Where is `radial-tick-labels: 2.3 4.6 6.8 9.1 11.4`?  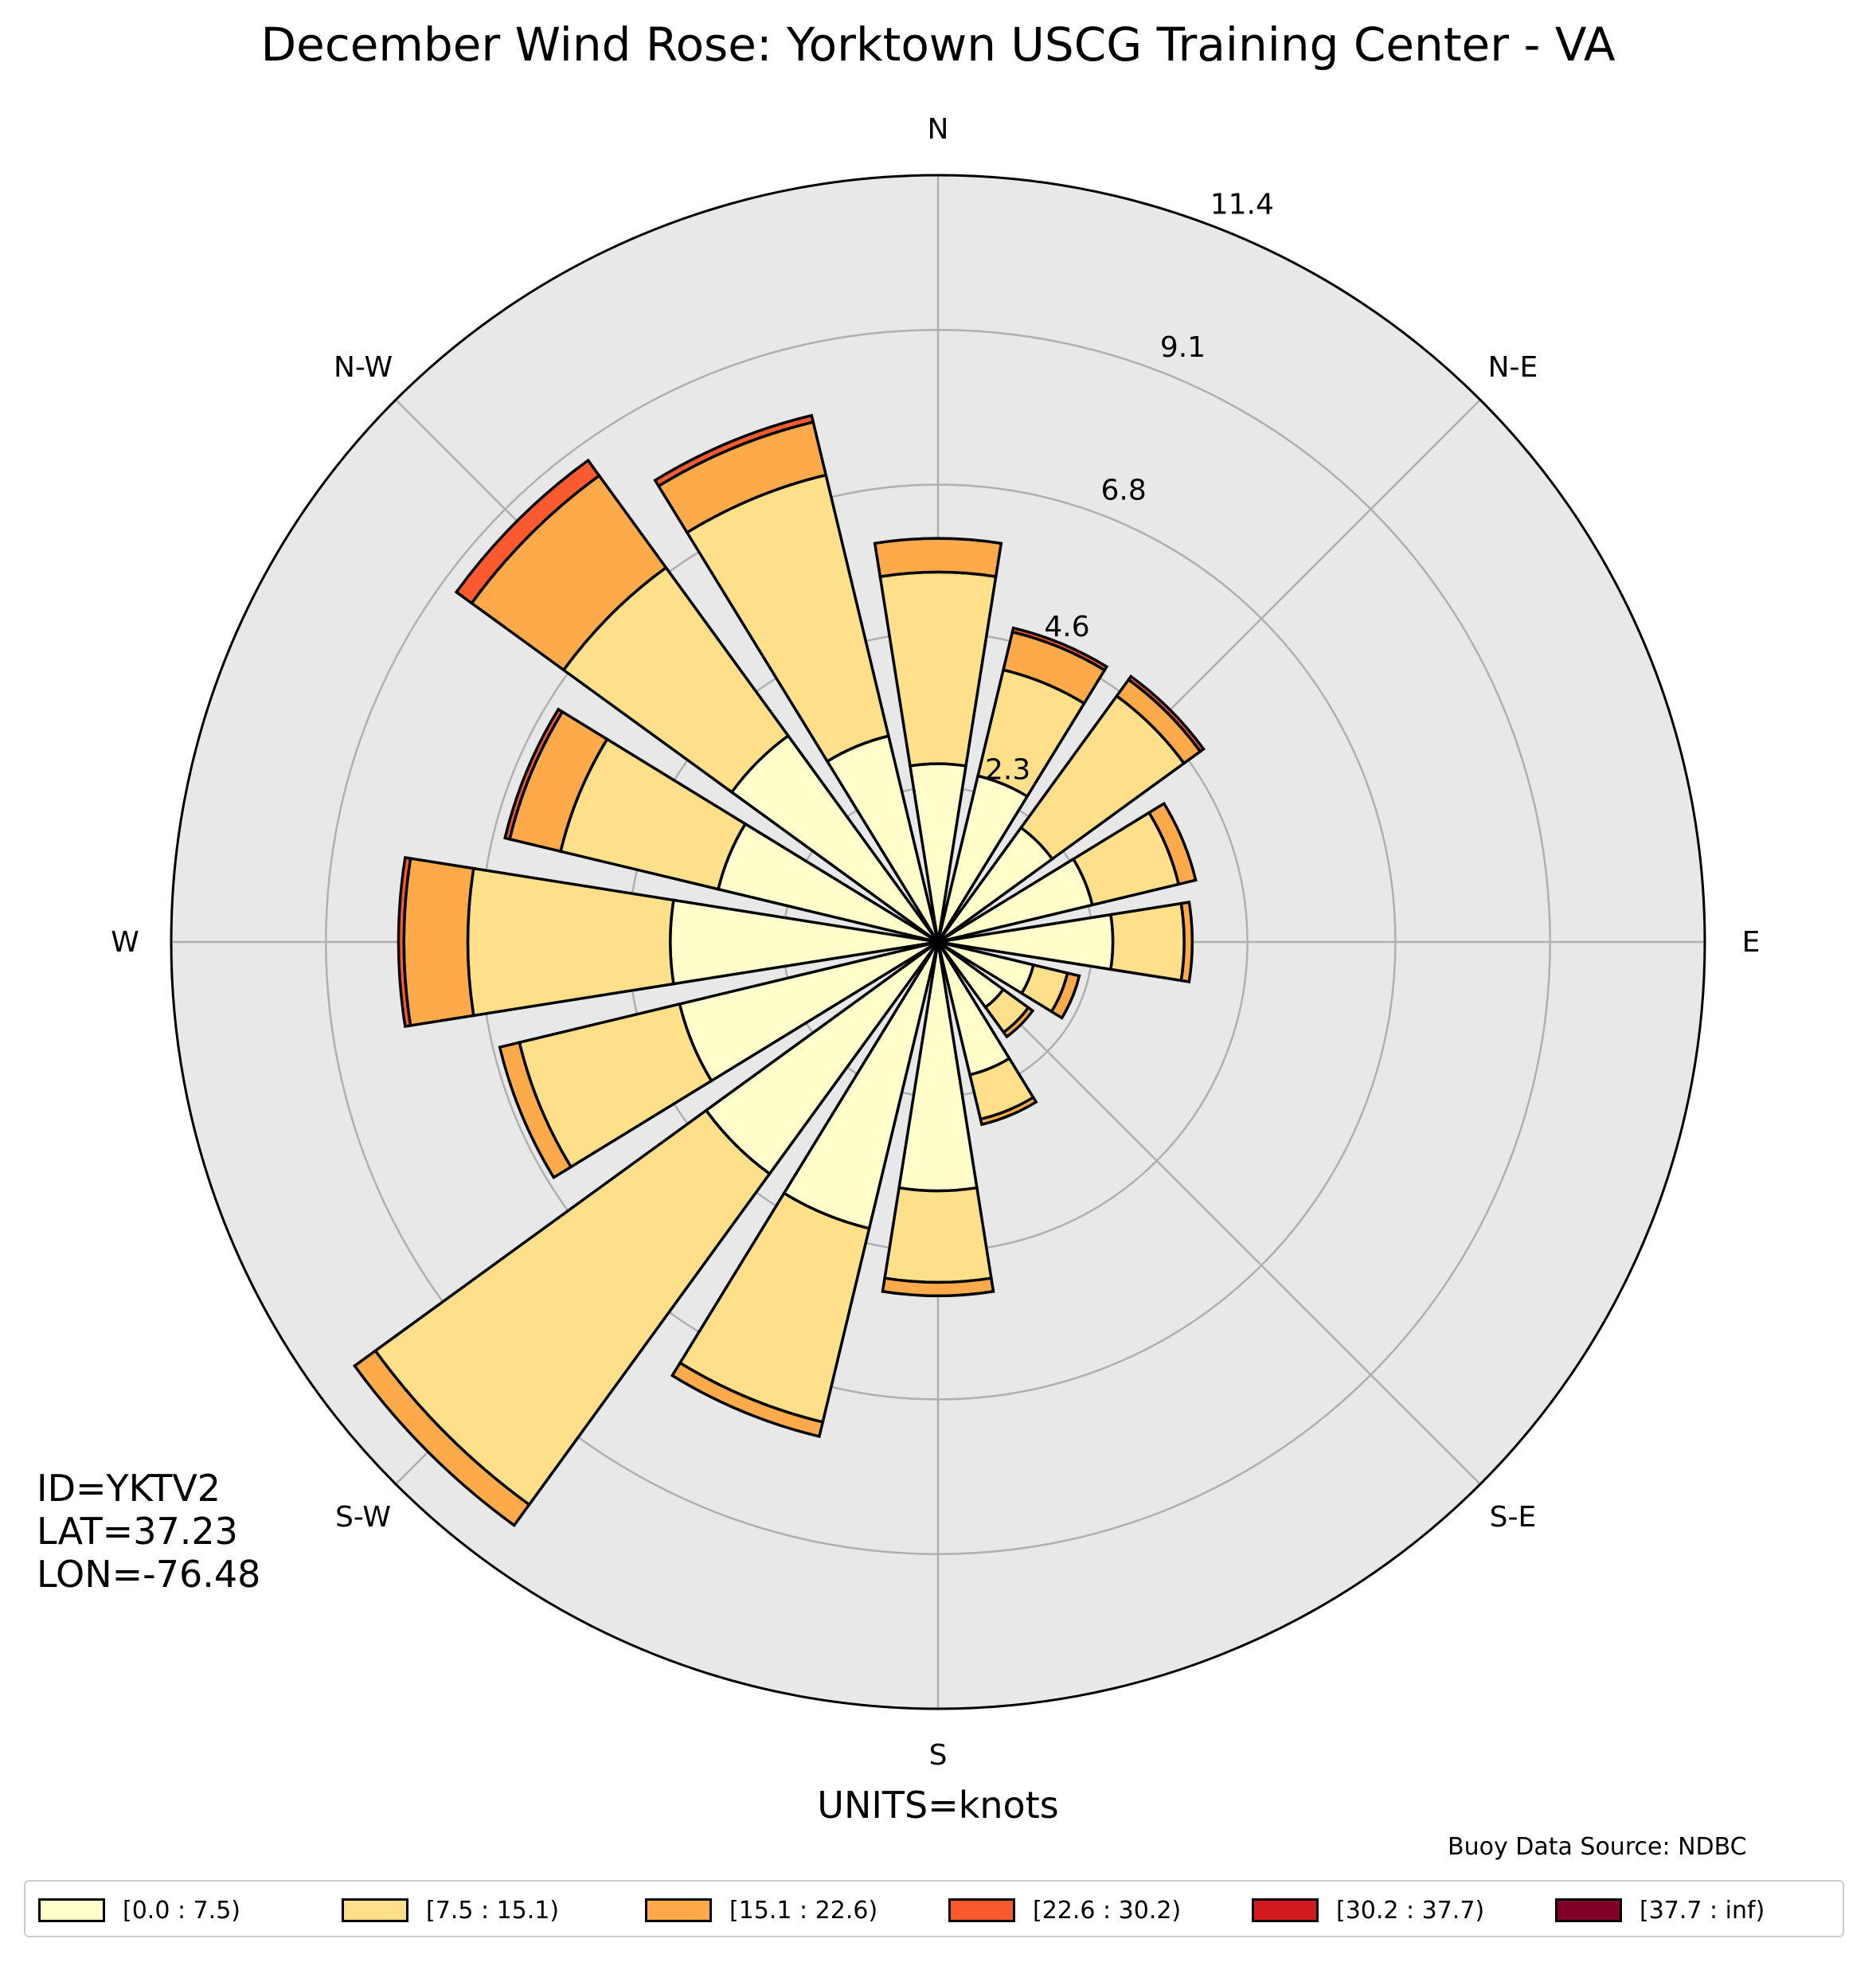 radial-tick-labels: 2.3 4.6 6.8 9.1 11.4 is located at coordinates (1129, 487).